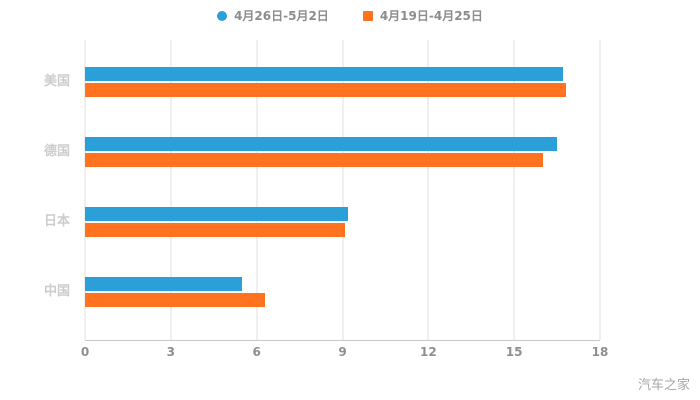  What do you see at coordinates (164, 284) in the screenshot?
I see `bar-中国-4月26日-5月2日` at bounding box center [164, 284].